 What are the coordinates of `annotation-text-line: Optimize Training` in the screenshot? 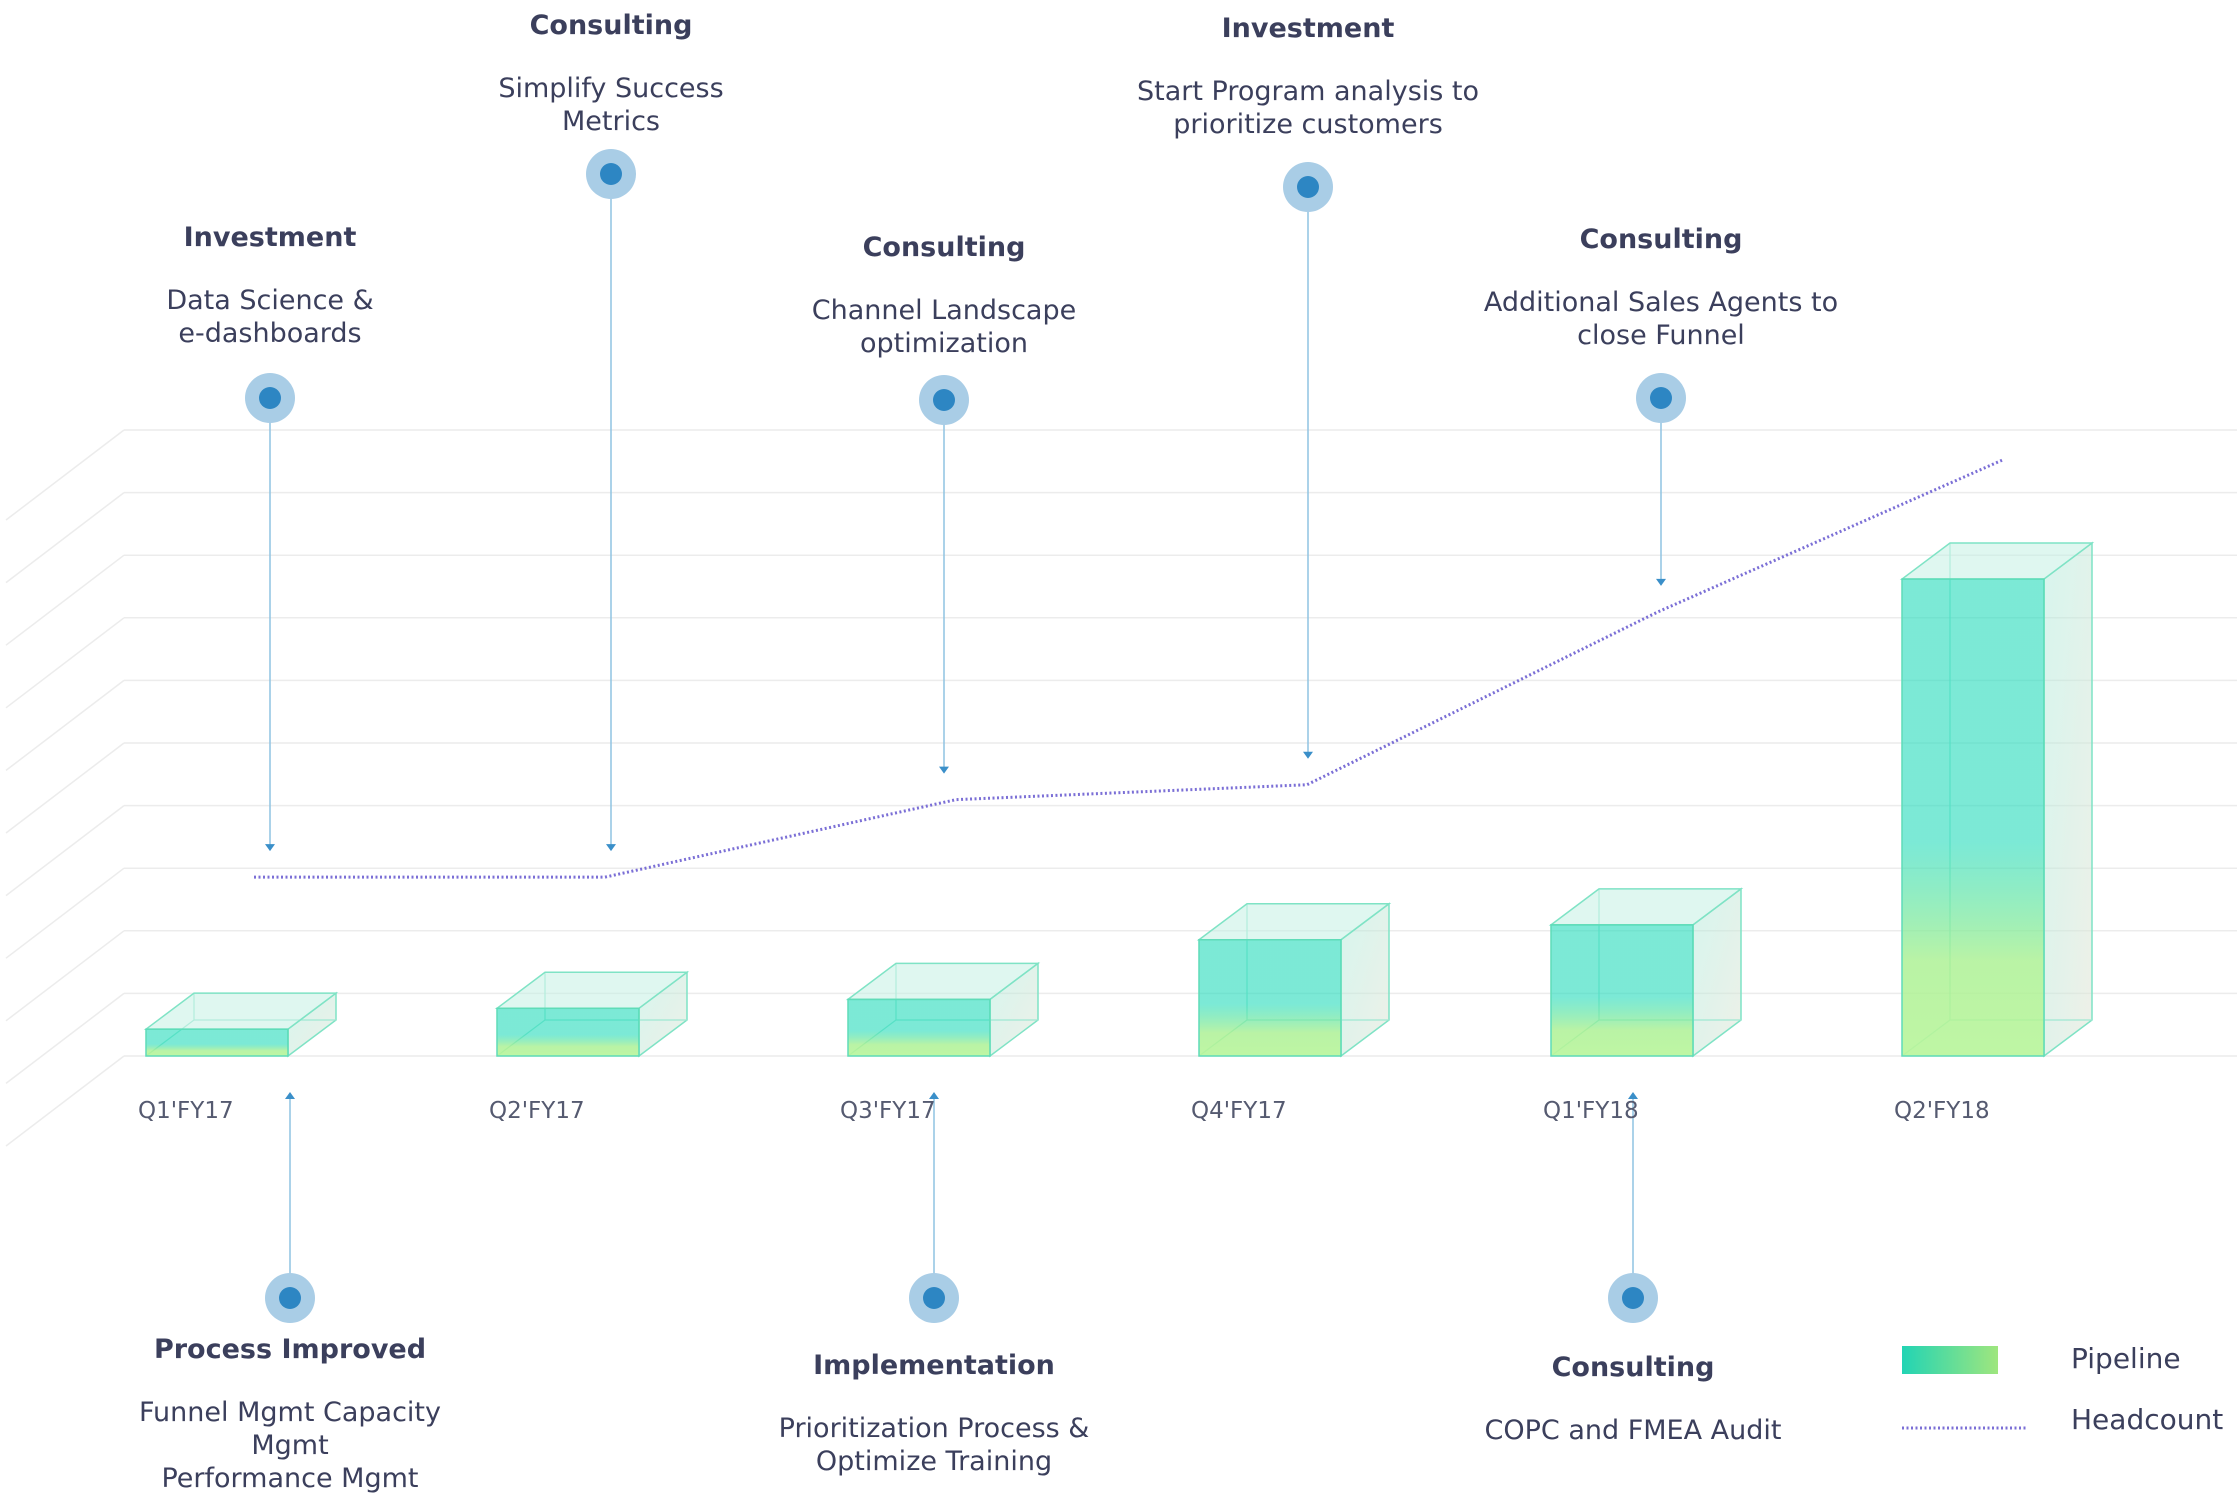 It's located at (934, 1461).